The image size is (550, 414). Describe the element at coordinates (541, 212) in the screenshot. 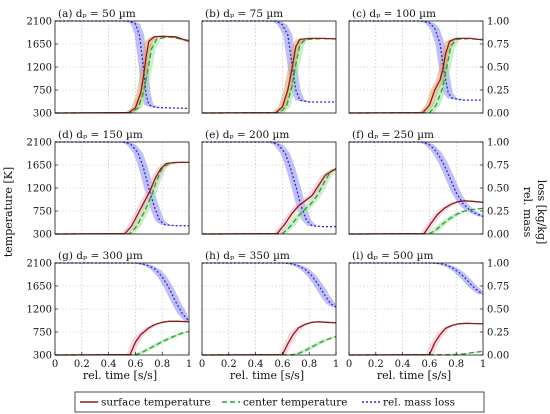

I see `y-axis-right-label-line2: loss [kg/kg]` at that location.